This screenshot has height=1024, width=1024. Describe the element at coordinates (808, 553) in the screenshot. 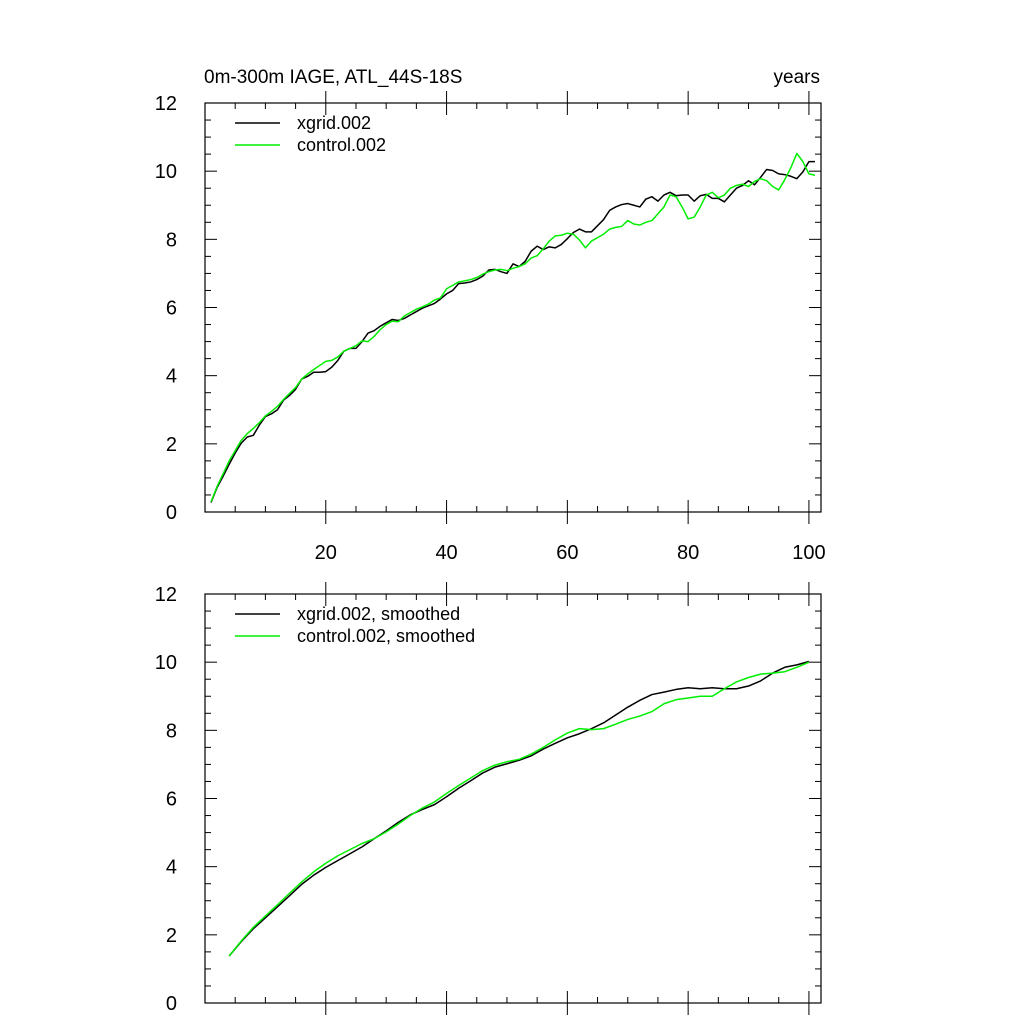

I see `x-tick-label: 100` at that location.